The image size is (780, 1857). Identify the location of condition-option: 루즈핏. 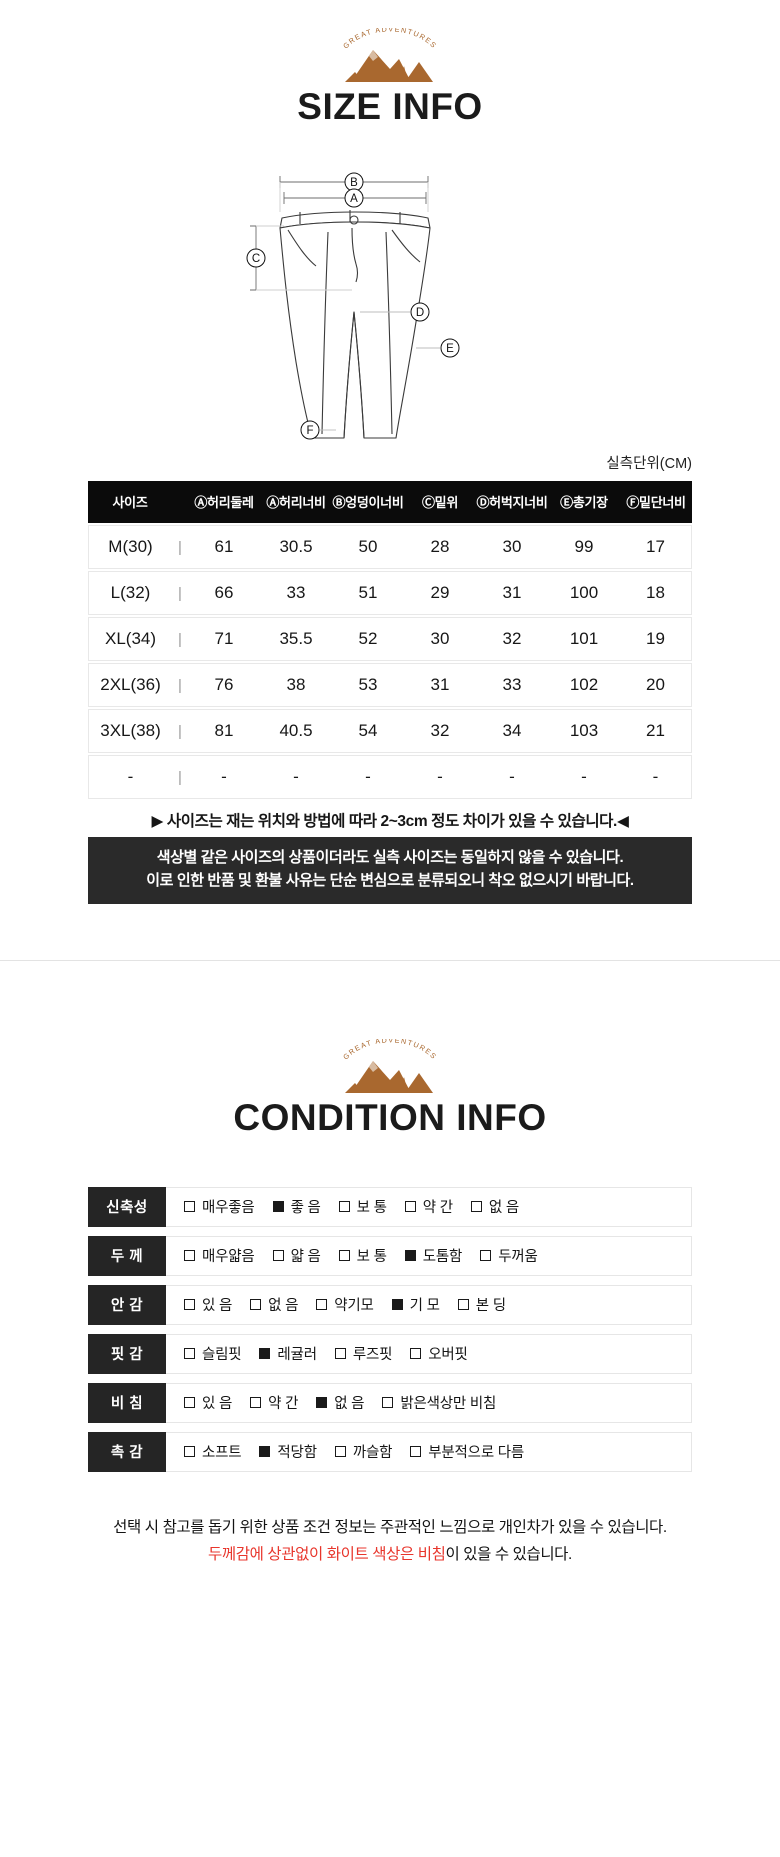
(363, 1353).